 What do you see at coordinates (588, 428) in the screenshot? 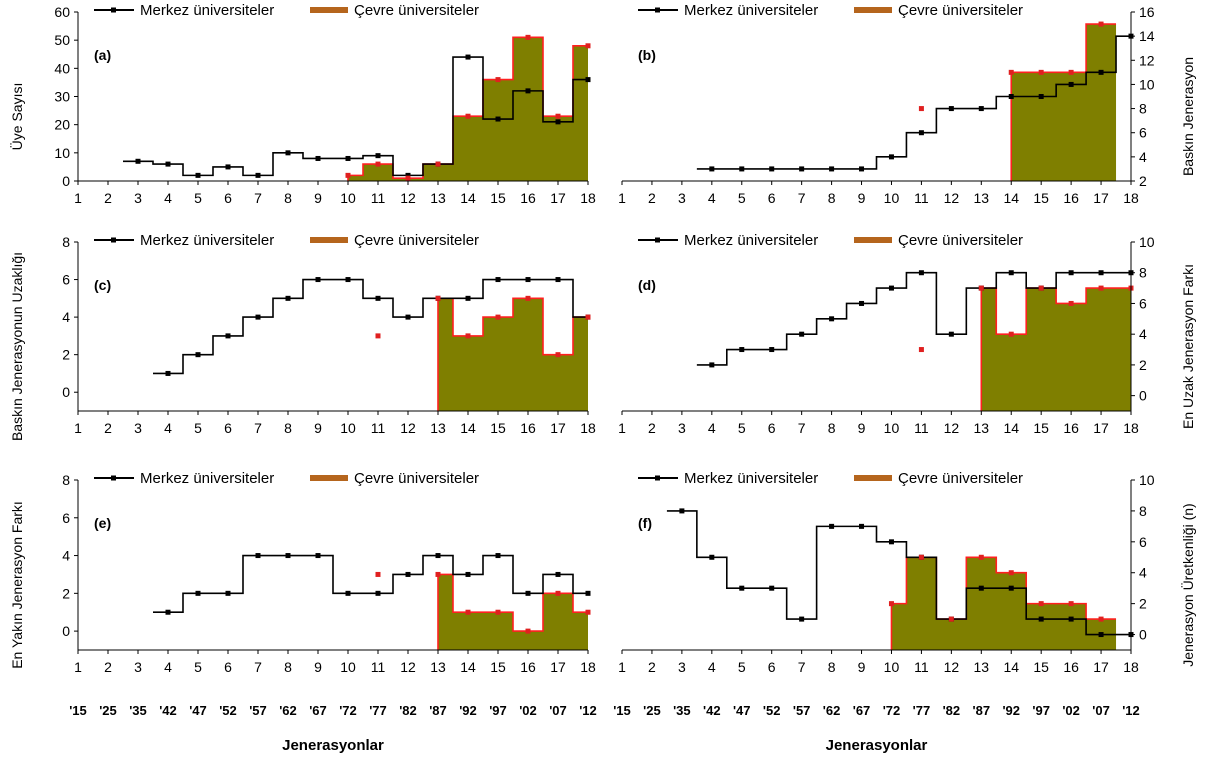
I see `x-tick-label-c-17: 18` at bounding box center [588, 428].